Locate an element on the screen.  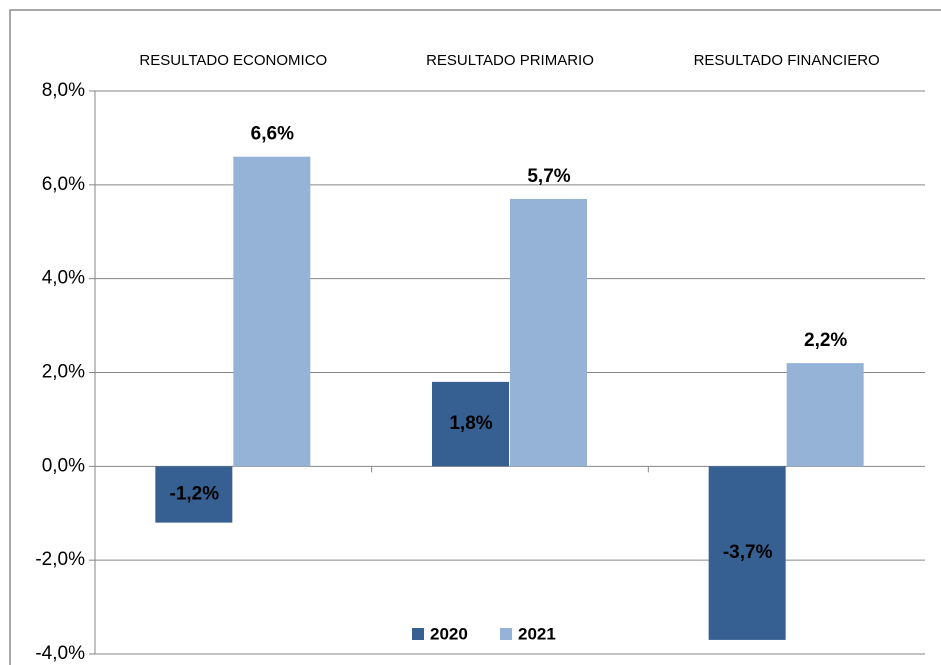
category-label: RESULTADO PRIMARIO is located at coordinates (510, 60).